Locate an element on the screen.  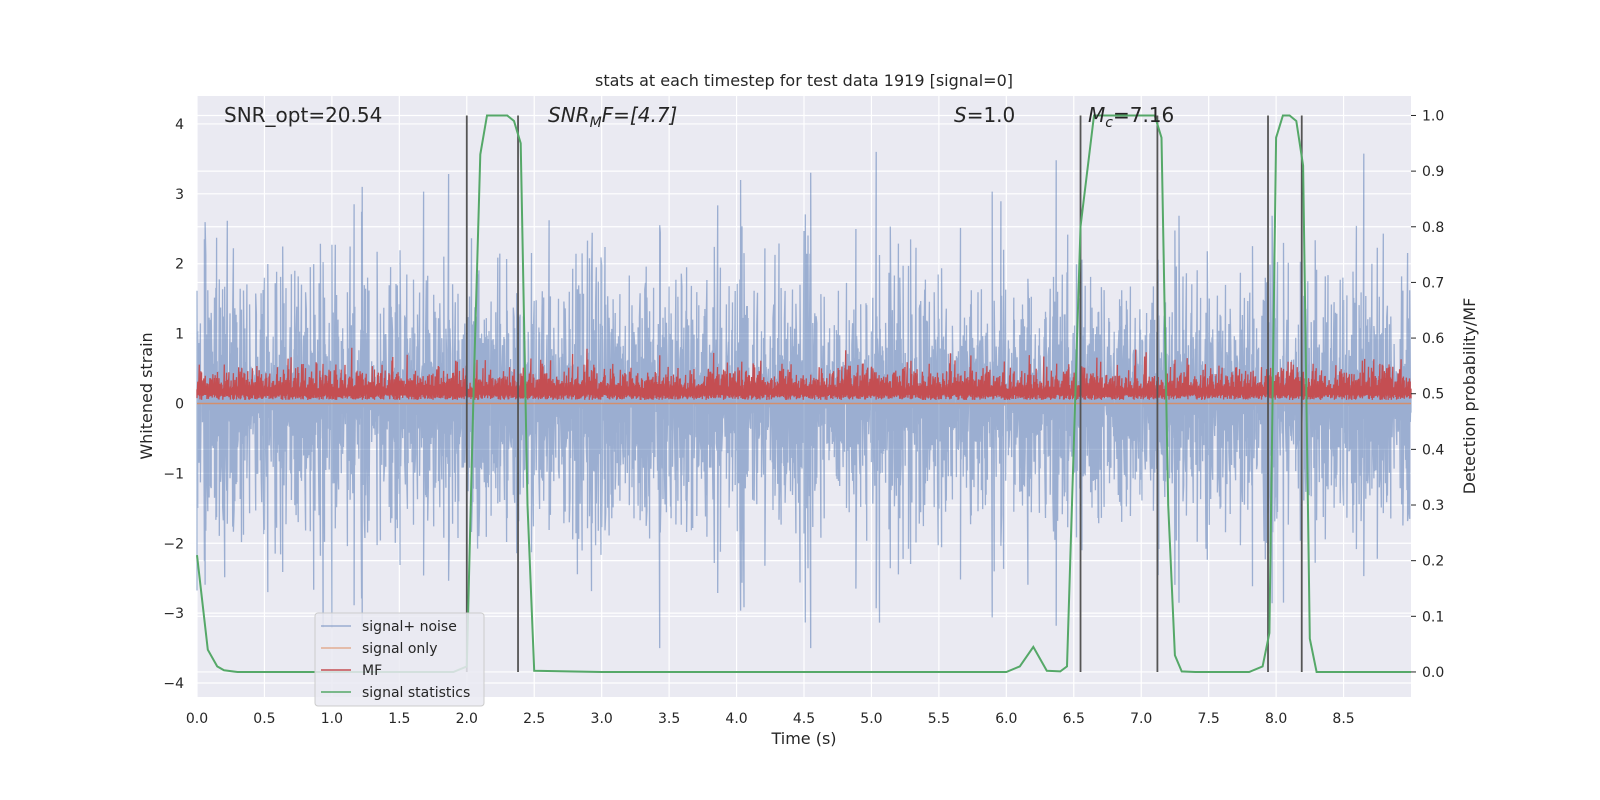
annotation-snr-mf-sub: M is located at coordinates (596, 123).